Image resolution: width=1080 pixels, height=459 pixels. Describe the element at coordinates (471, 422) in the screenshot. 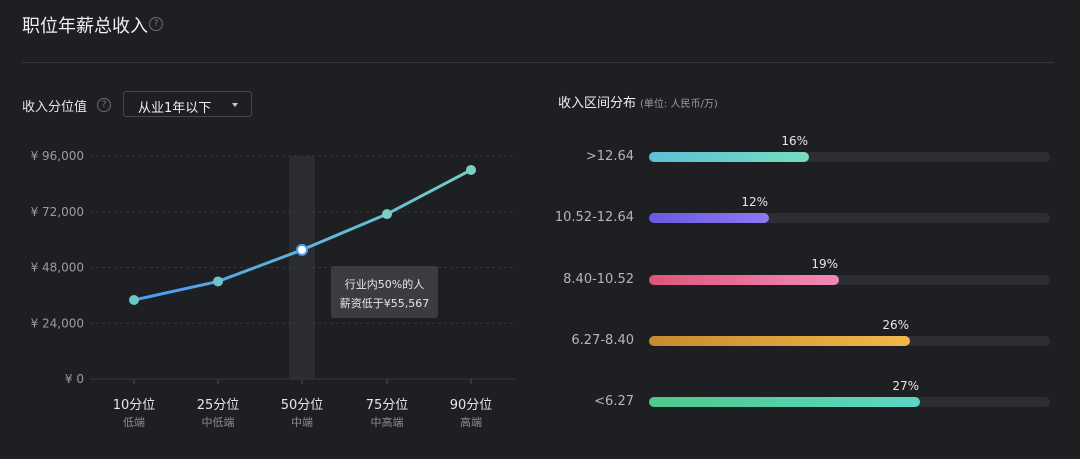

I see `x-tick-sublabel: 高端` at that location.